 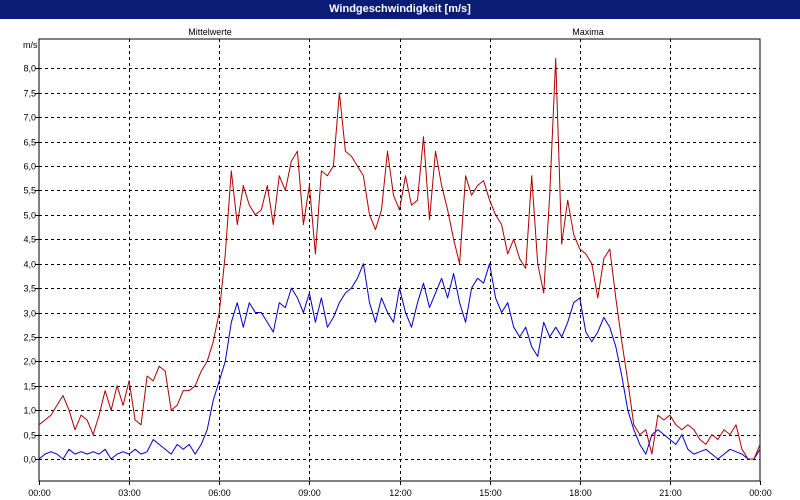 I want to click on y-tick-label: 7,5, so click(x=29, y=94).